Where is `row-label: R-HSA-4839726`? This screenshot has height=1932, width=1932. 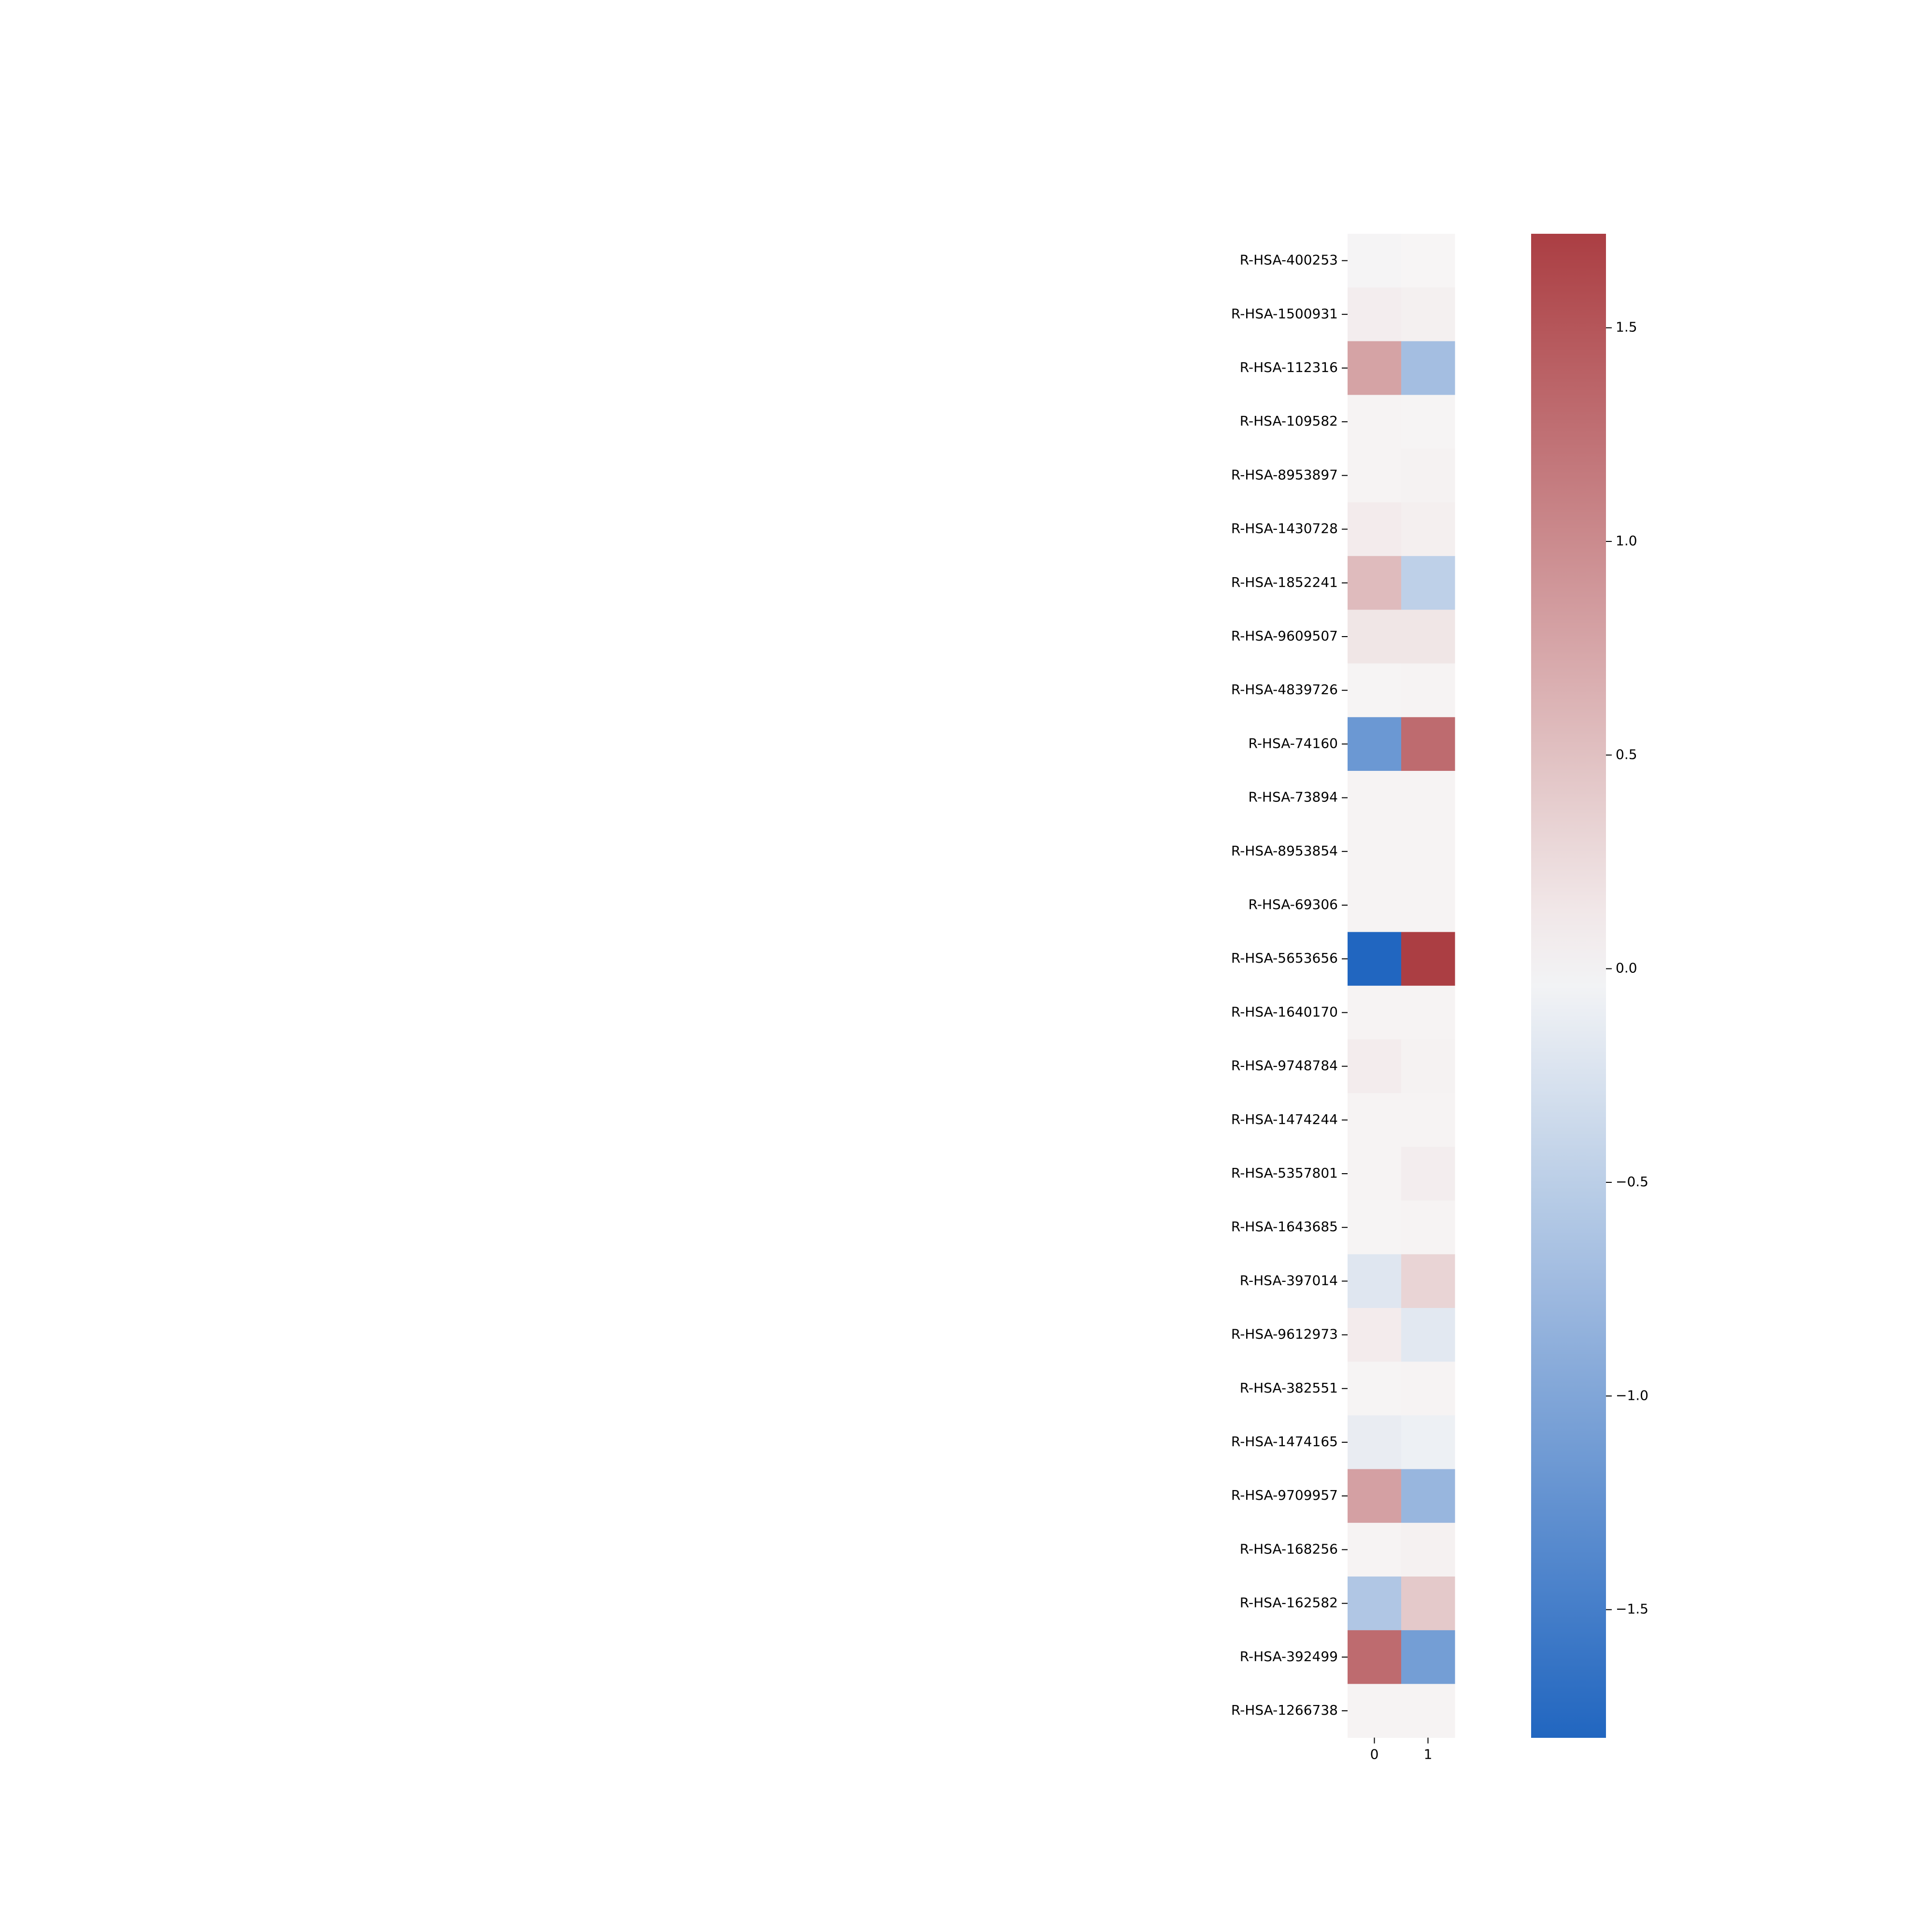
row-label: R-HSA-4839726 is located at coordinates (1284, 689).